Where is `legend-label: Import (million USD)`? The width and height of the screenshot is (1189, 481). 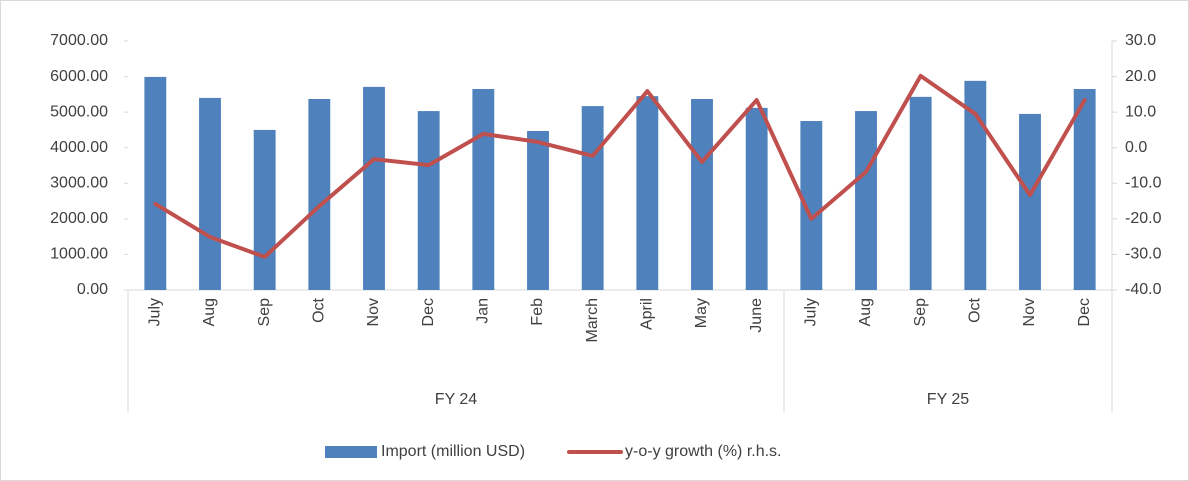 legend-label: Import (million USD) is located at coordinates (453, 451).